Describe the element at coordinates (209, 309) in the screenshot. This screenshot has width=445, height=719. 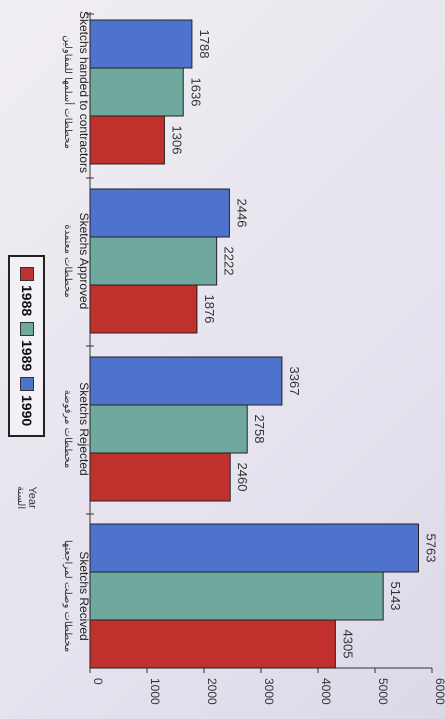
I see `data-label: 1876` at that location.